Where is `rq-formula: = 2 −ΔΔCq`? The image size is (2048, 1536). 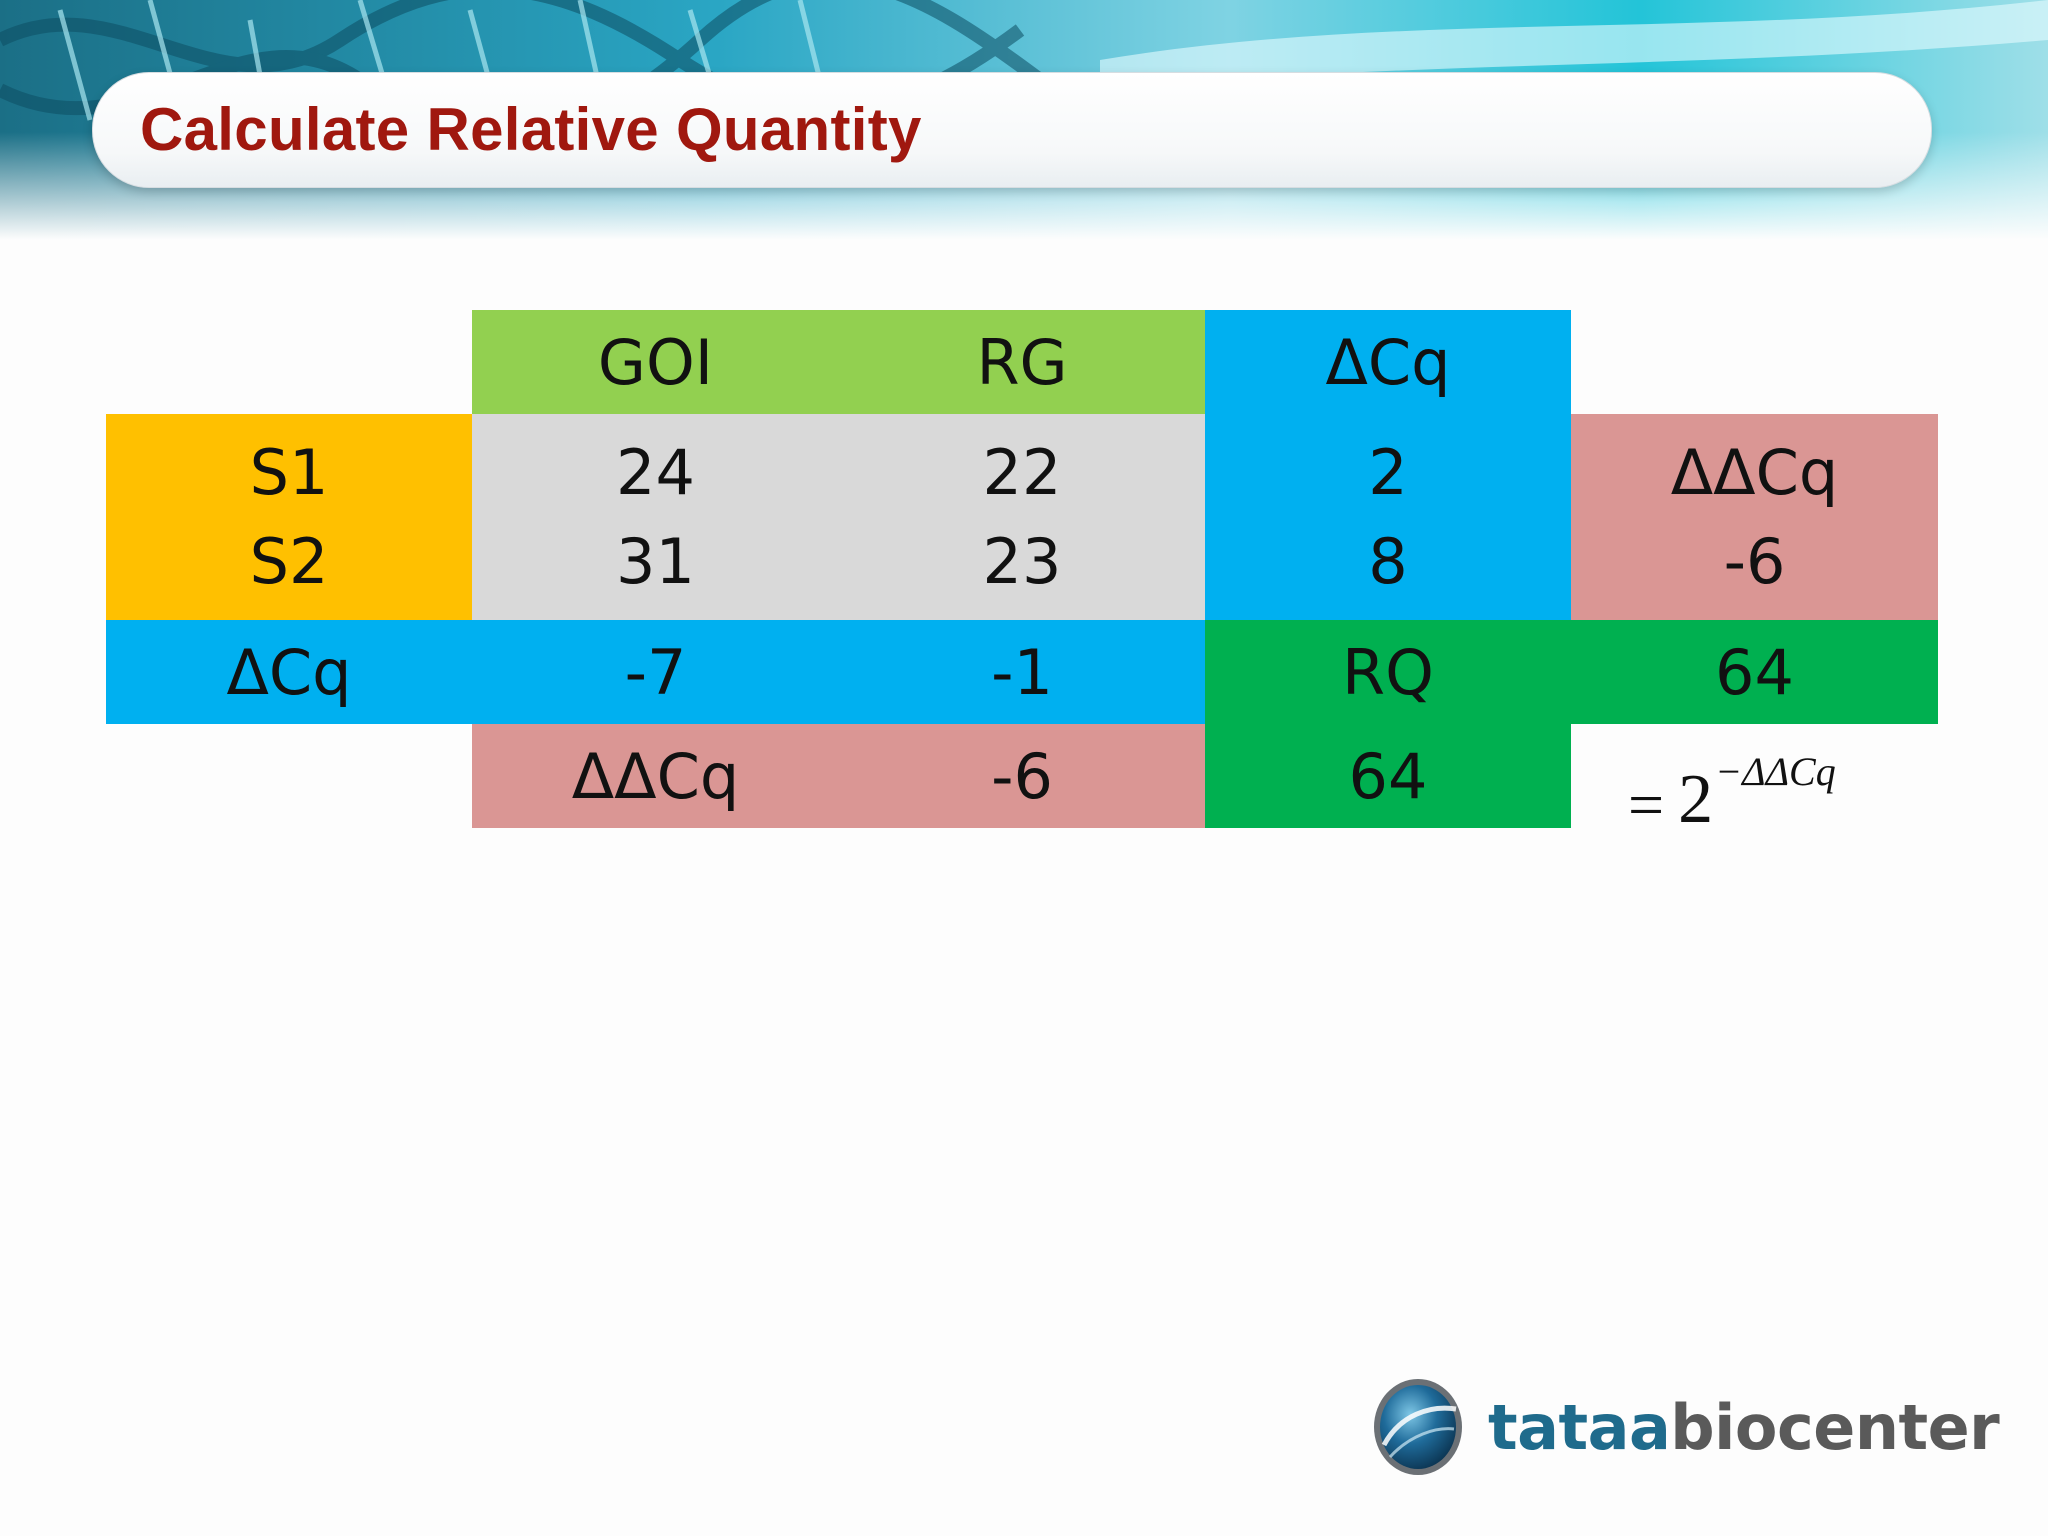 rq-formula: = 2 −ΔΔCq is located at coordinates (1732, 794).